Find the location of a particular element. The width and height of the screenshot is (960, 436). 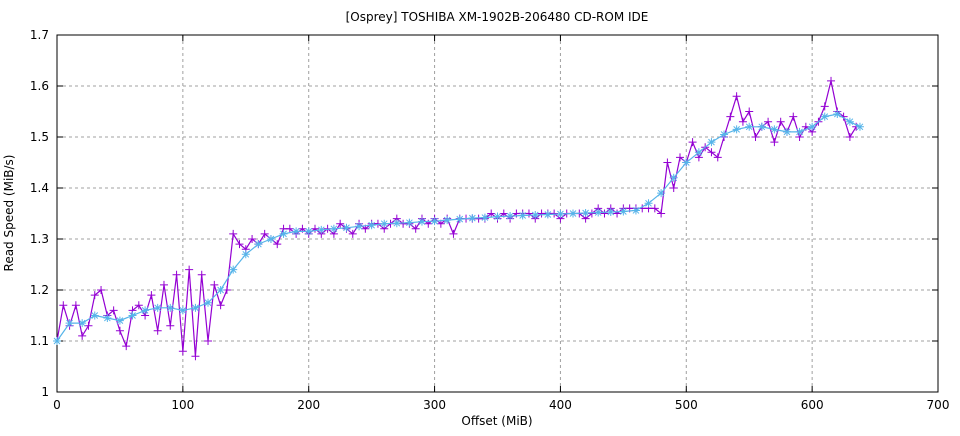

y-axis-label: Read Speed (MiB/s) is located at coordinates (9, 213).